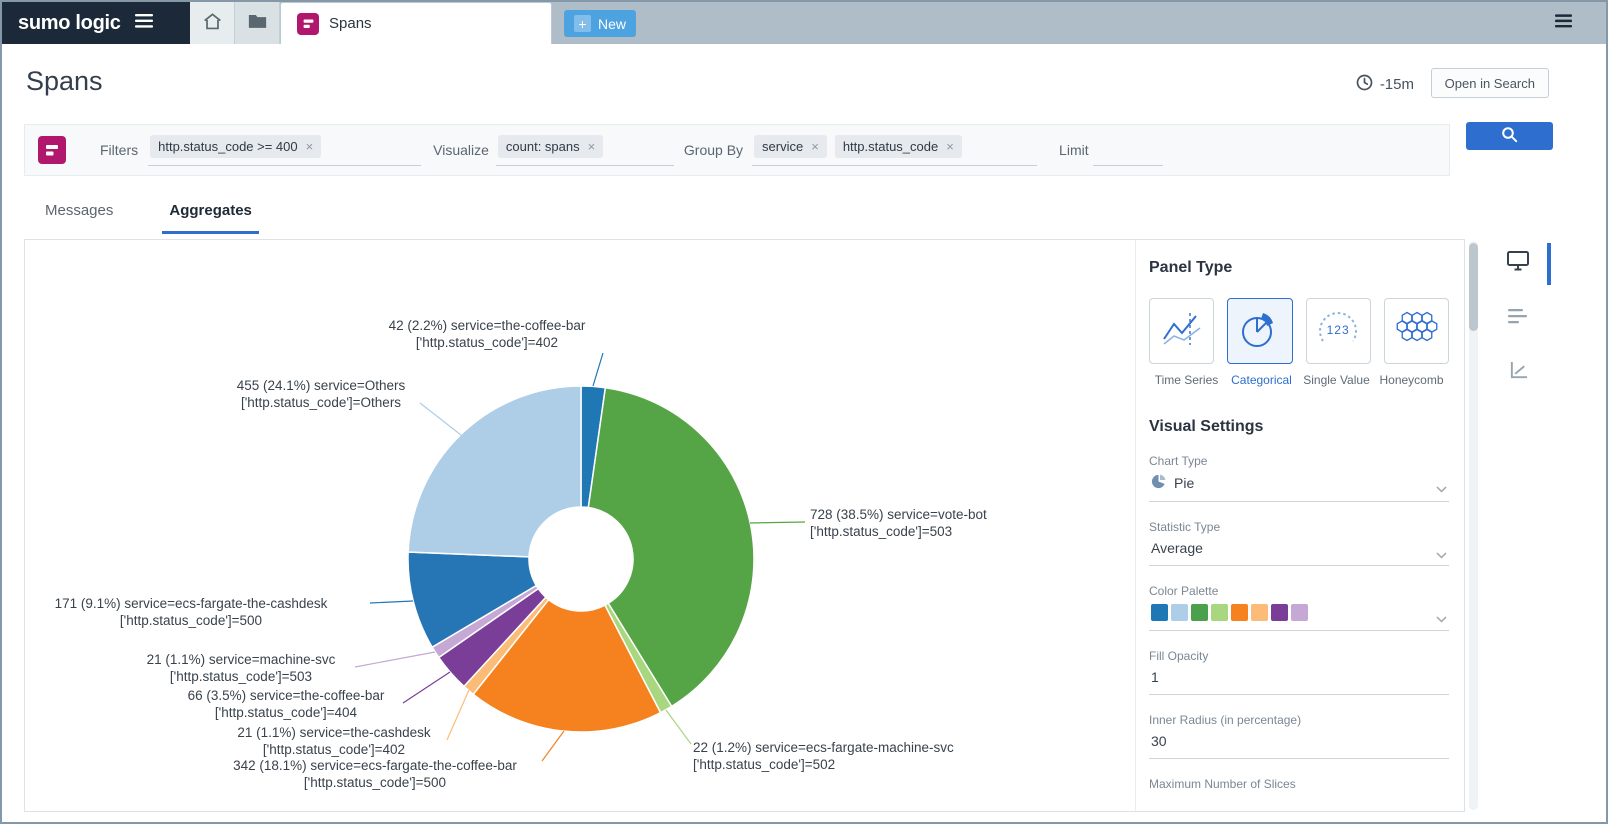  Describe the element at coordinates (1299, 488) in the screenshot. I see `chart-type-select: Pie` at that location.